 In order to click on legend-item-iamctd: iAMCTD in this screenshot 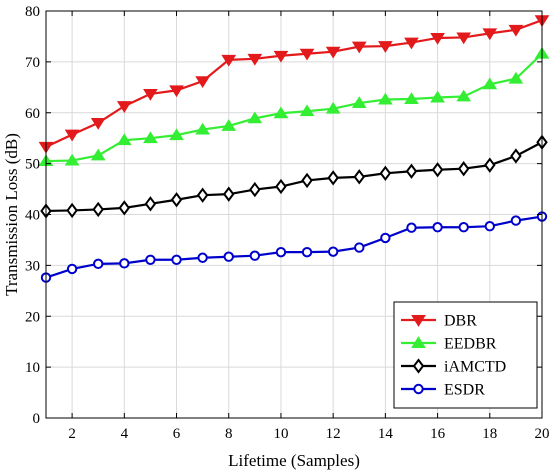, I will do `click(453, 367)`.